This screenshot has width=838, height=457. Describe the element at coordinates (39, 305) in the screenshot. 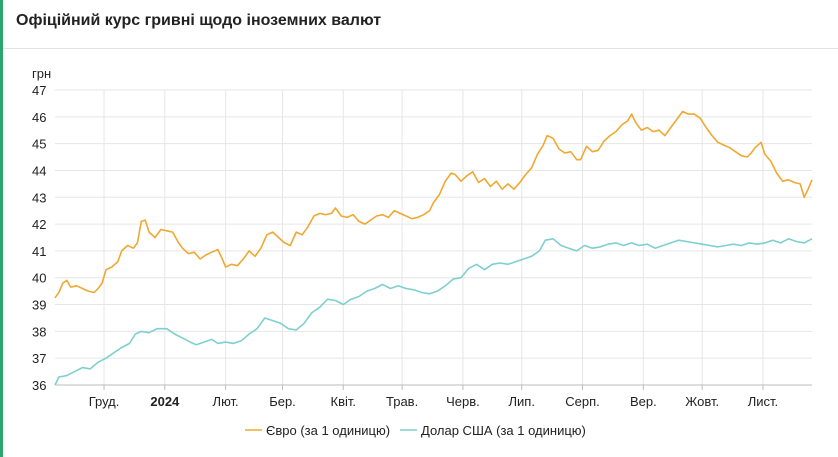

I see `y-tick-label: 39` at that location.